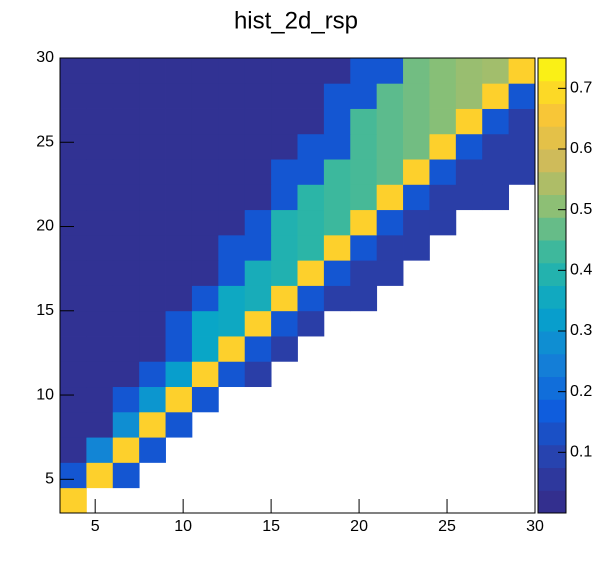  Describe the element at coordinates (581, 270) in the screenshot. I see `z-tick-label: 0.4` at that location.